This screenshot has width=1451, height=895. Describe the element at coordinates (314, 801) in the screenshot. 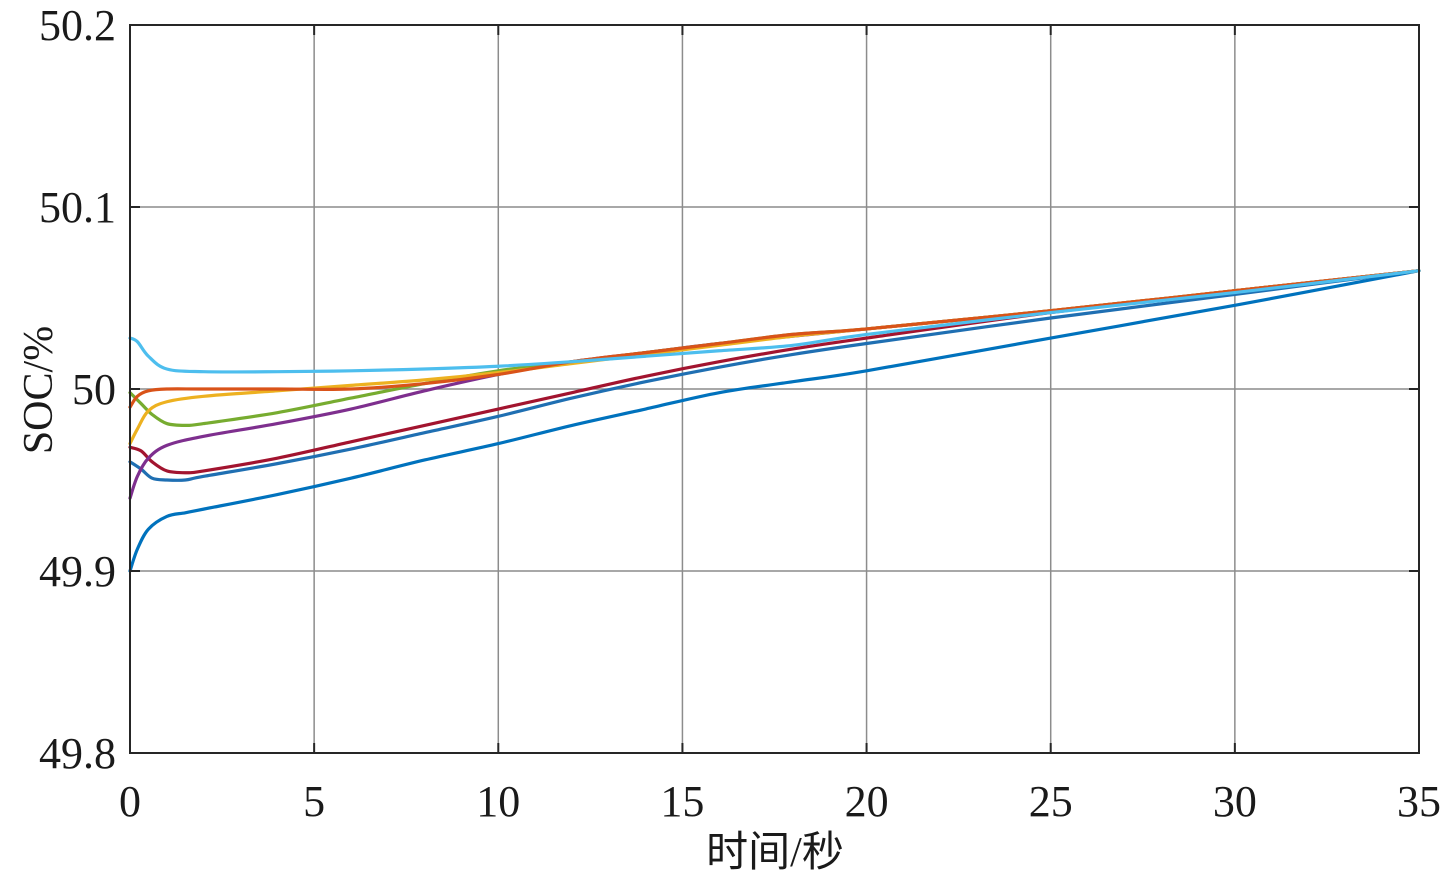

I see `x-tick-label: 5` at that location.